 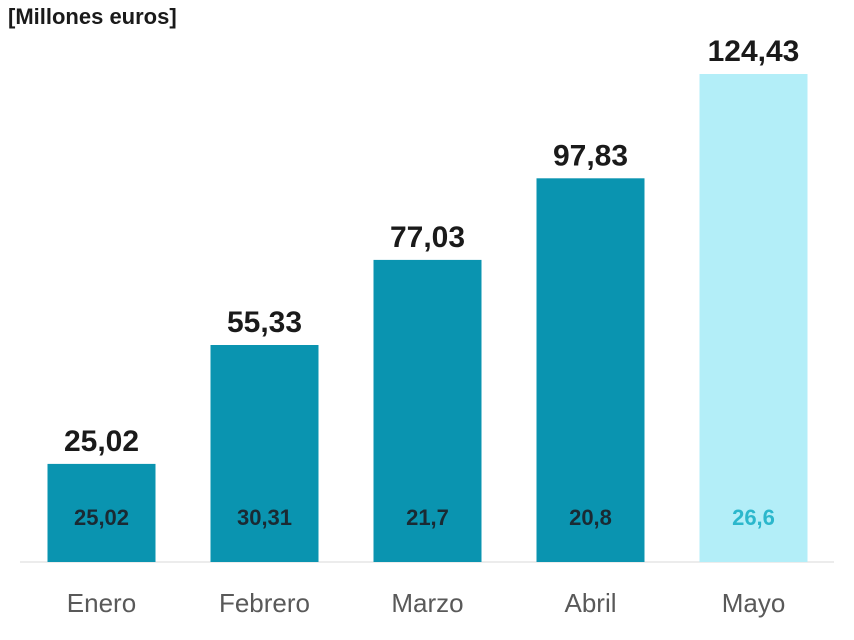 What do you see at coordinates (264, 453) in the screenshot?
I see `bar-febrero` at bounding box center [264, 453].